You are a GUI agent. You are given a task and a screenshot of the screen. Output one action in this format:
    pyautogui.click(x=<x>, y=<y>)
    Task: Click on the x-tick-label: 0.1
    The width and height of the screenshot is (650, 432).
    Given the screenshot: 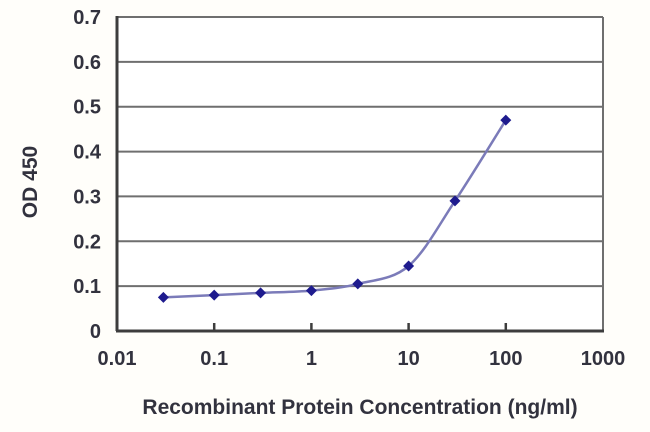 What is the action you would take?
    pyautogui.click(x=214, y=359)
    